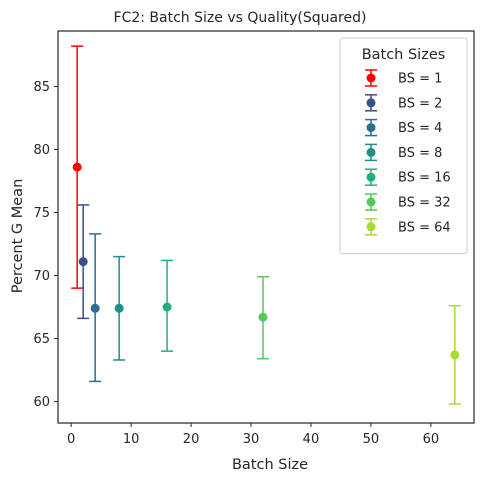  I want to click on y-tick-label: 65, so click(41, 339).